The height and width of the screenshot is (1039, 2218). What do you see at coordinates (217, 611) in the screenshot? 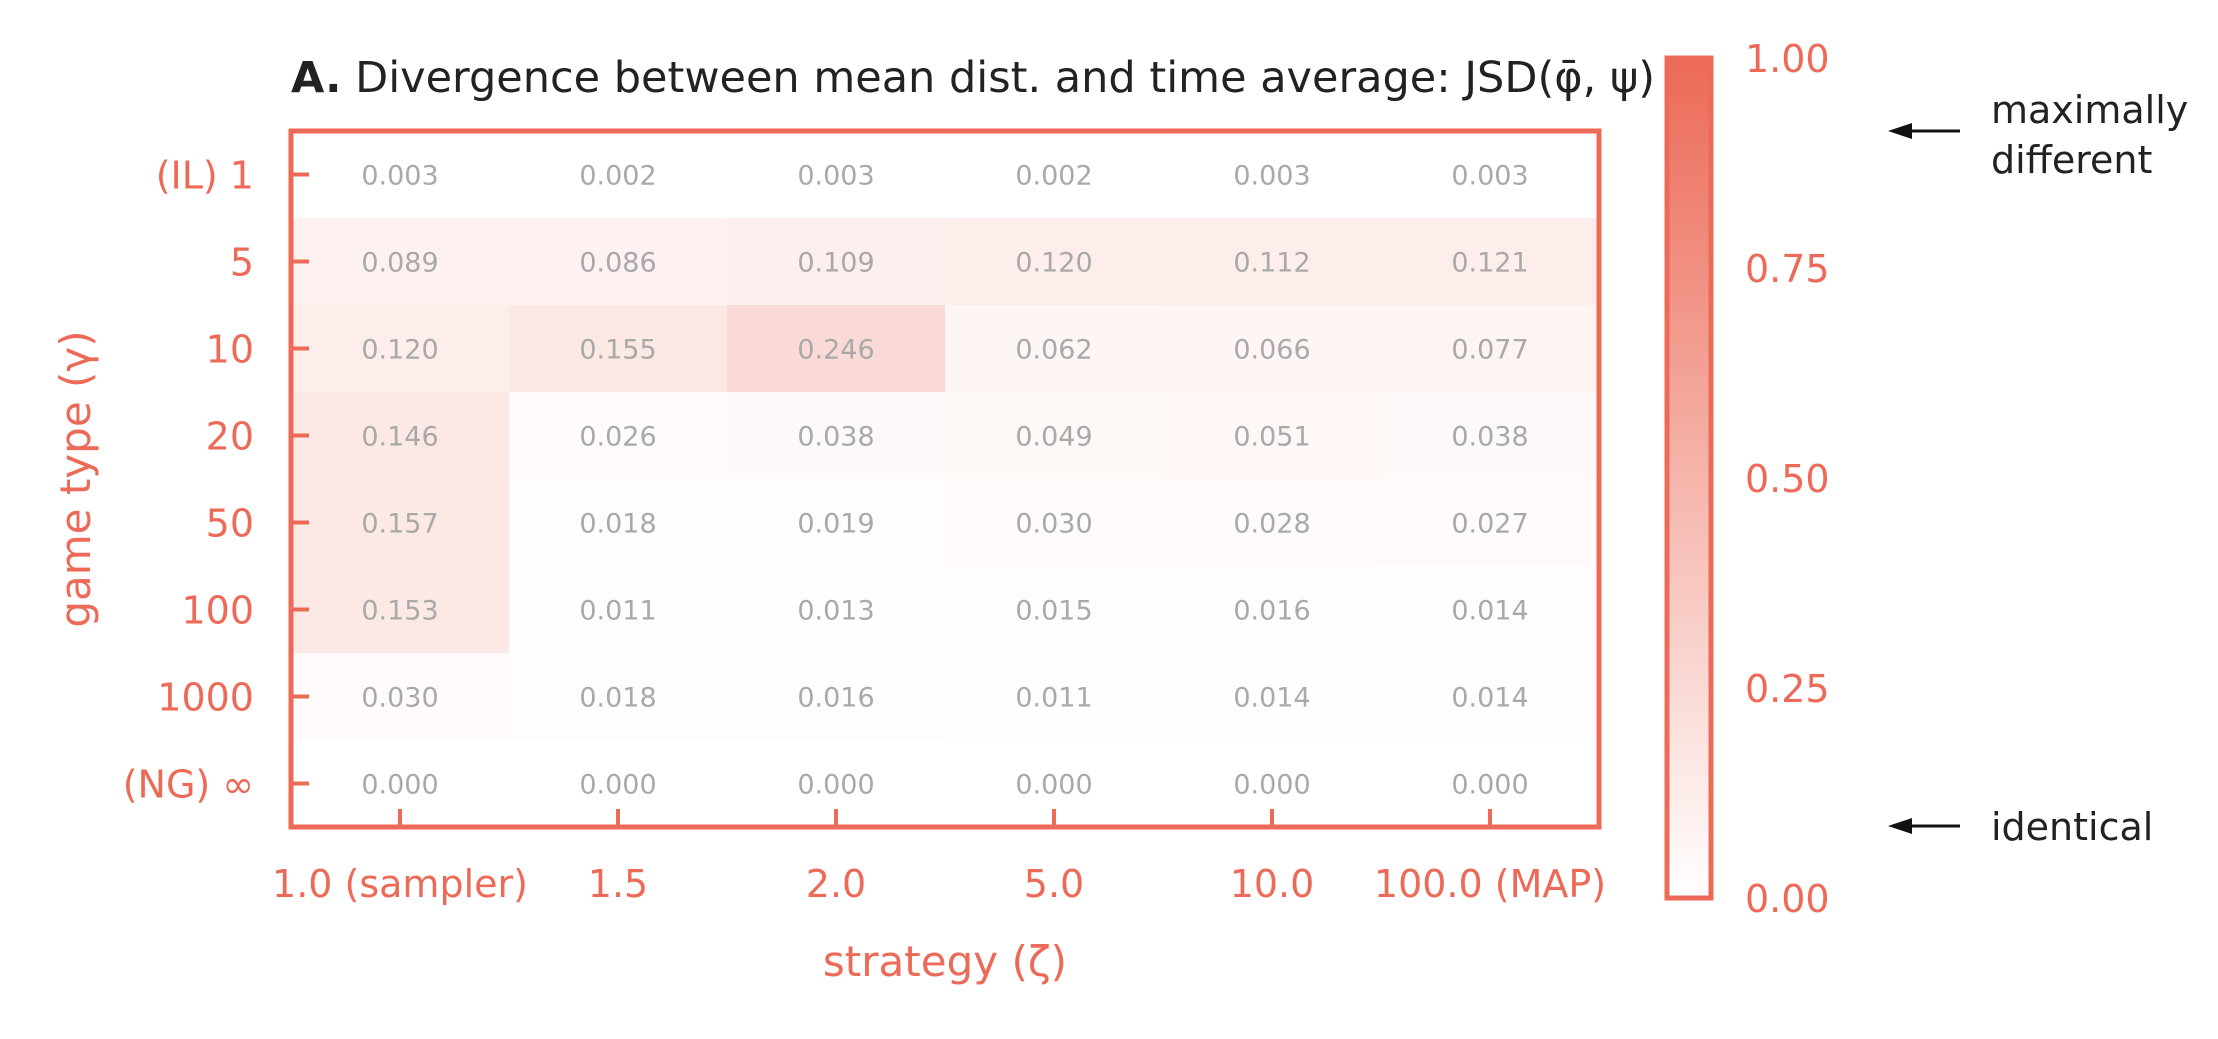
I see `y-tick-label: 100` at bounding box center [217, 611].